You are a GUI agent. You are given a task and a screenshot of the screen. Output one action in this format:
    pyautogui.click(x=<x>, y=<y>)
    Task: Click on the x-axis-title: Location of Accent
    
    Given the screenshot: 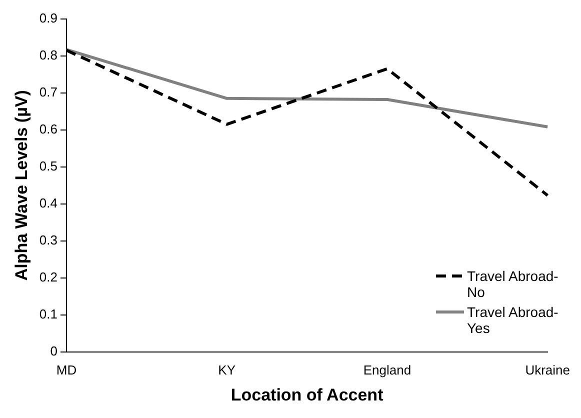 What is the action you would take?
    pyautogui.click(x=307, y=394)
    